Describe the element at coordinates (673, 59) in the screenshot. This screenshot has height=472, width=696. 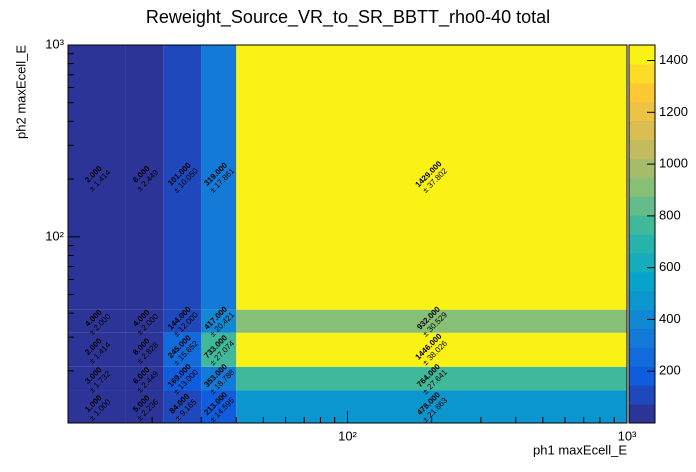
I see `colorbar-tick-label: 1400` at that location.